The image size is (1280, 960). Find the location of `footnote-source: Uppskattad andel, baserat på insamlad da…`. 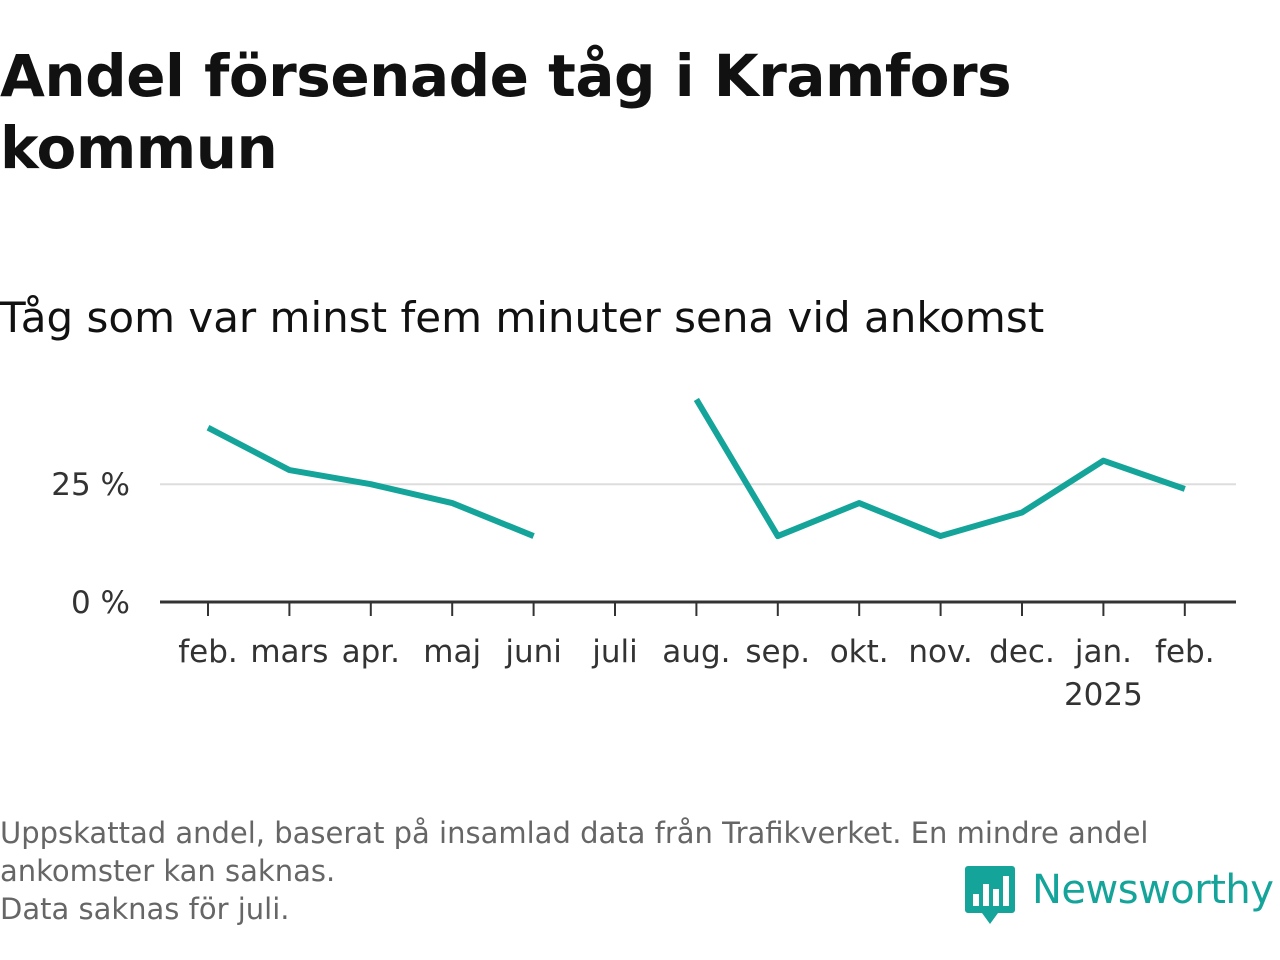

footnote-source: Uppskattad andel, baserat på insamlad da… is located at coordinates (574, 852).